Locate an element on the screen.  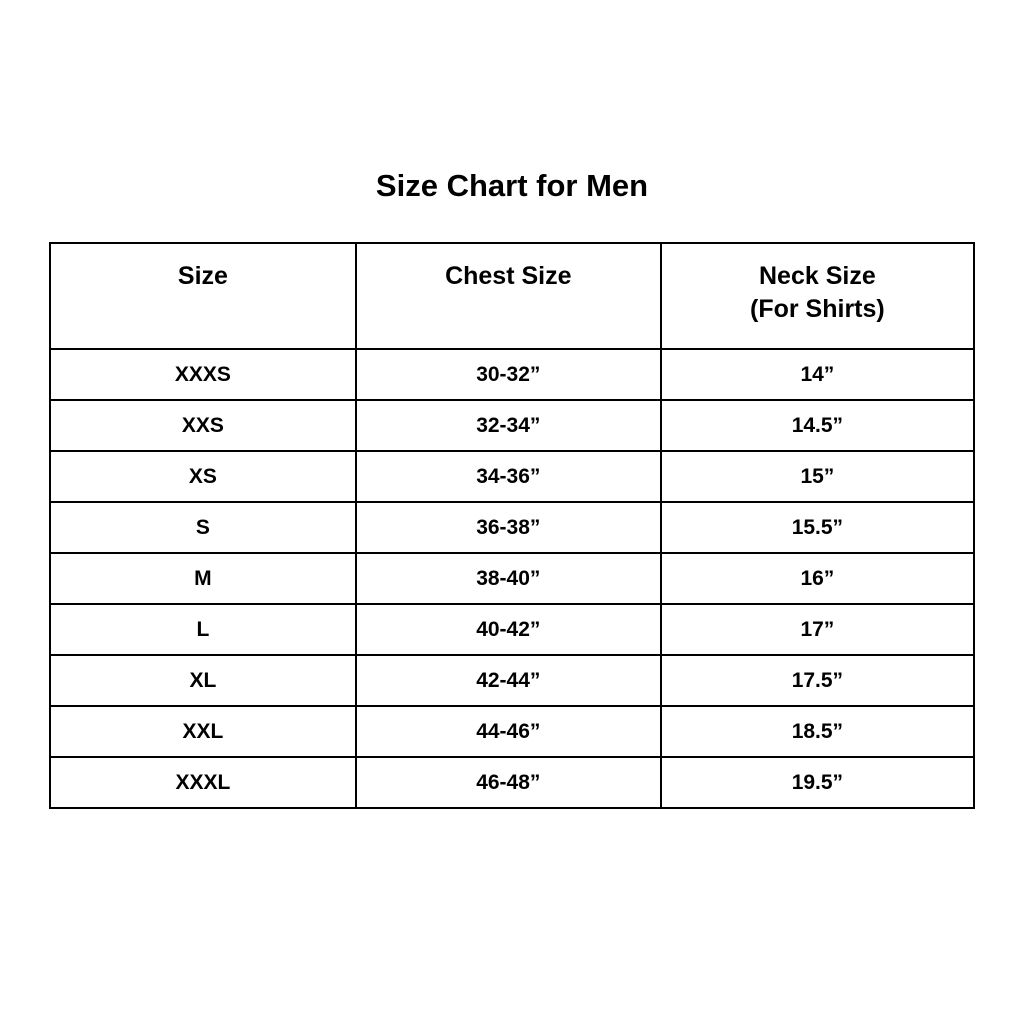
neck-size-cell: 14.5” is located at coordinates (817, 425).